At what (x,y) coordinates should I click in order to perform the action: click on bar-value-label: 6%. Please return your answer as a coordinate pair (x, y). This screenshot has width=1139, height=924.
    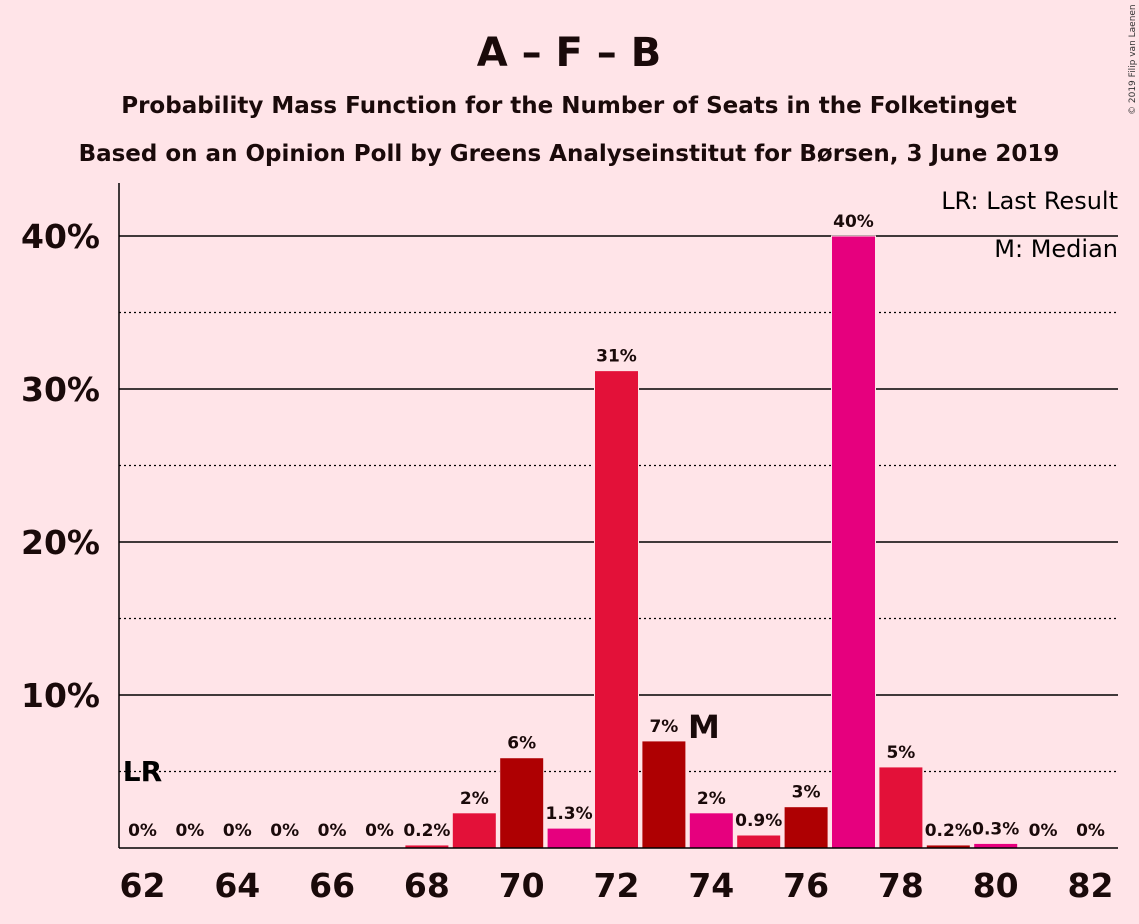
    Looking at the image, I should click on (521, 744).